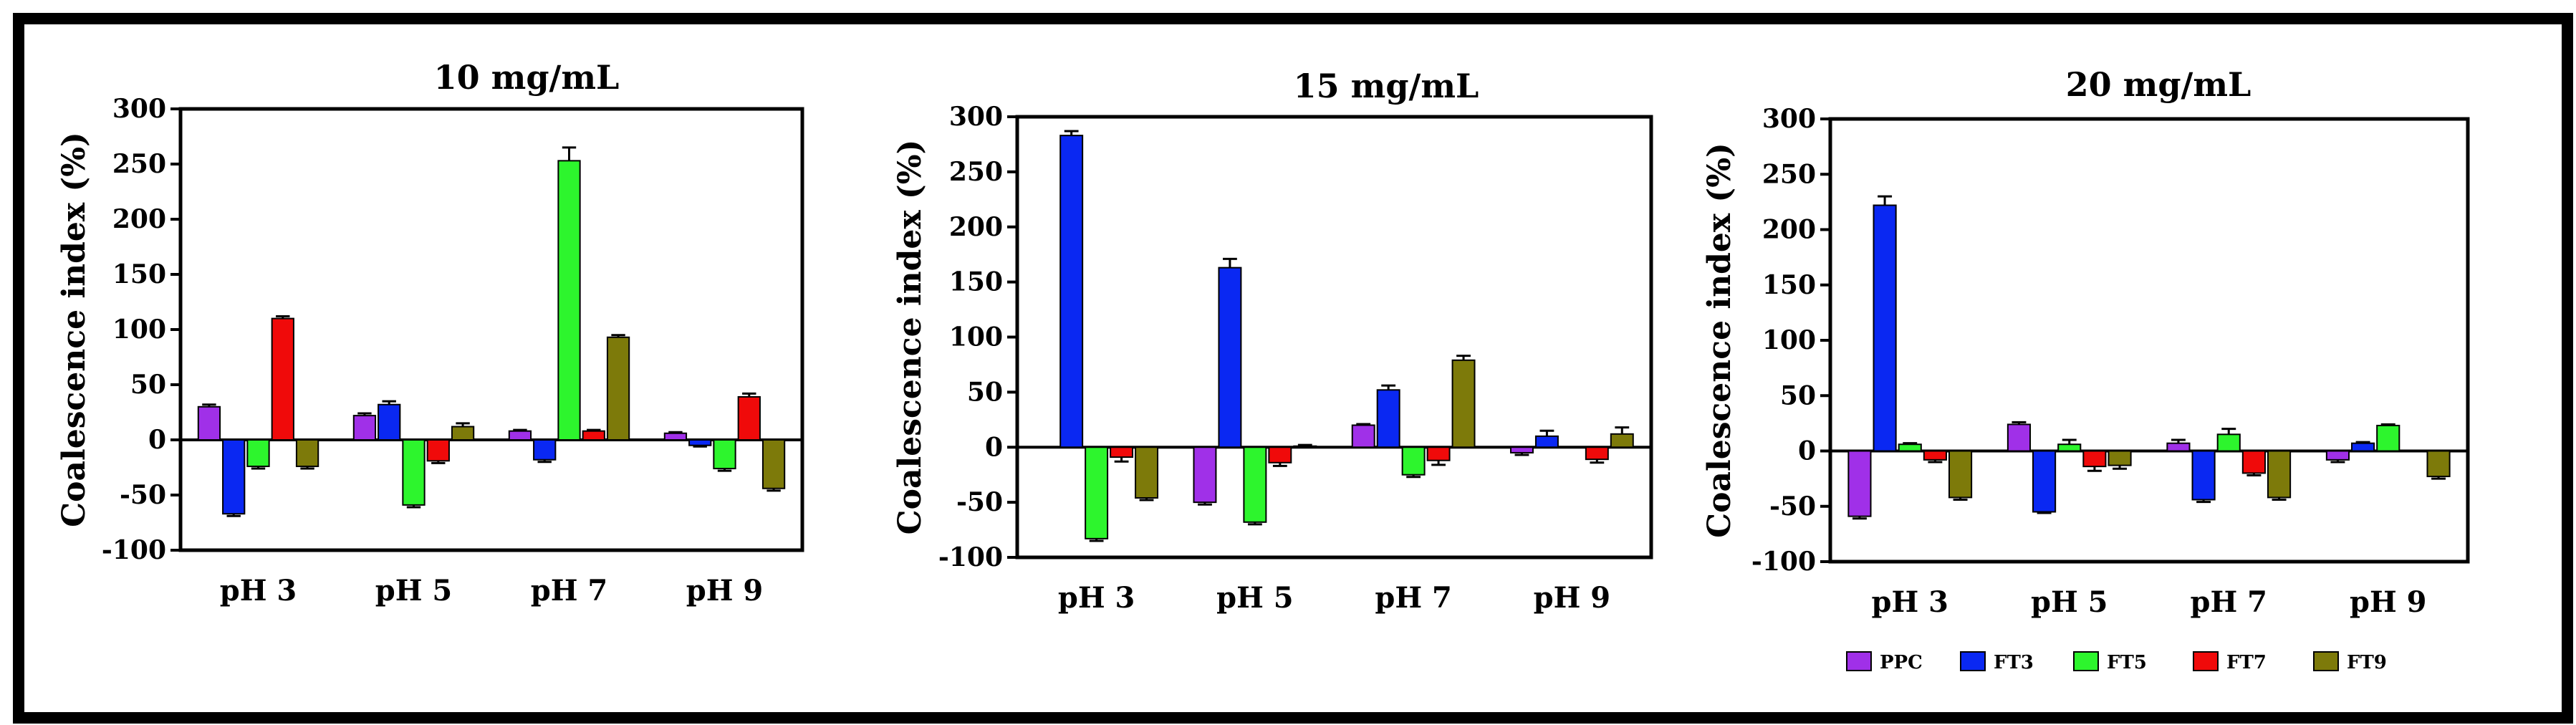 The width and height of the screenshot is (2576, 725). What do you see at coordinates (2279, 474) in the screenshot?
I see `bar-ft9-ph7` at bounding box center [2279, 474].